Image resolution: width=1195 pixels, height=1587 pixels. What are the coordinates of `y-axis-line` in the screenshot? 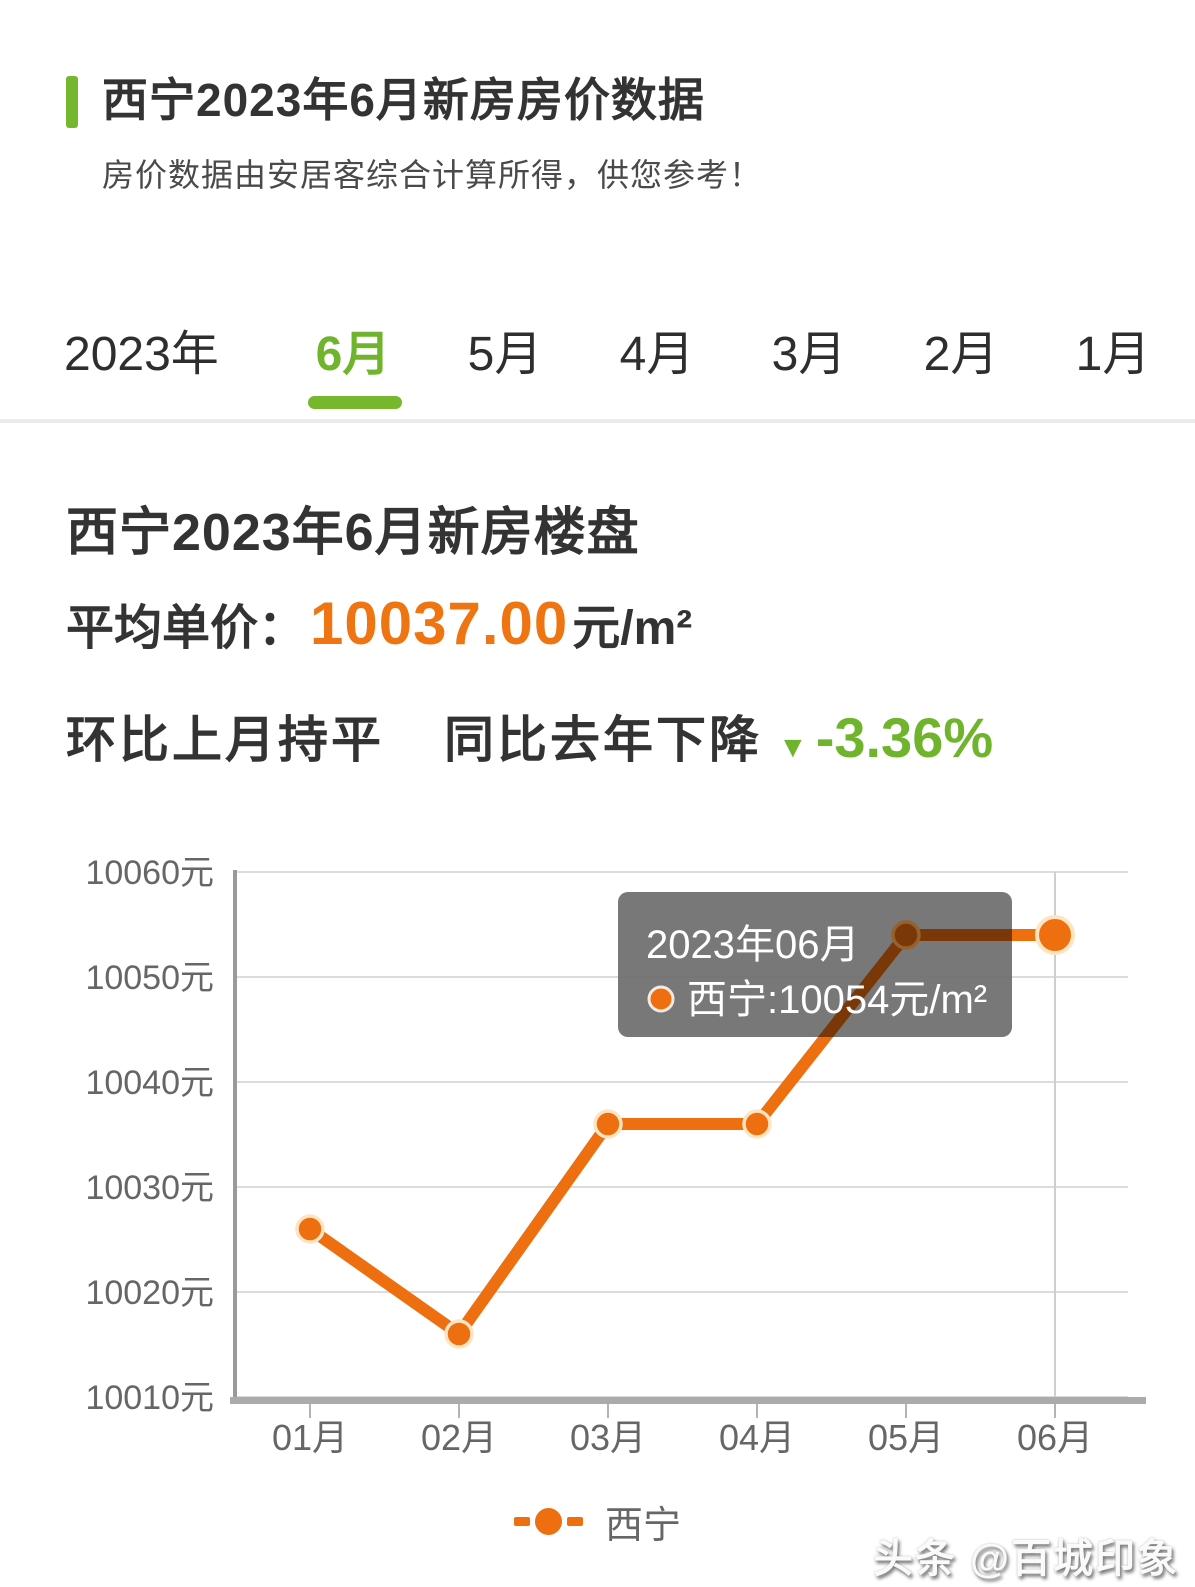 It's located at (235, 1137).